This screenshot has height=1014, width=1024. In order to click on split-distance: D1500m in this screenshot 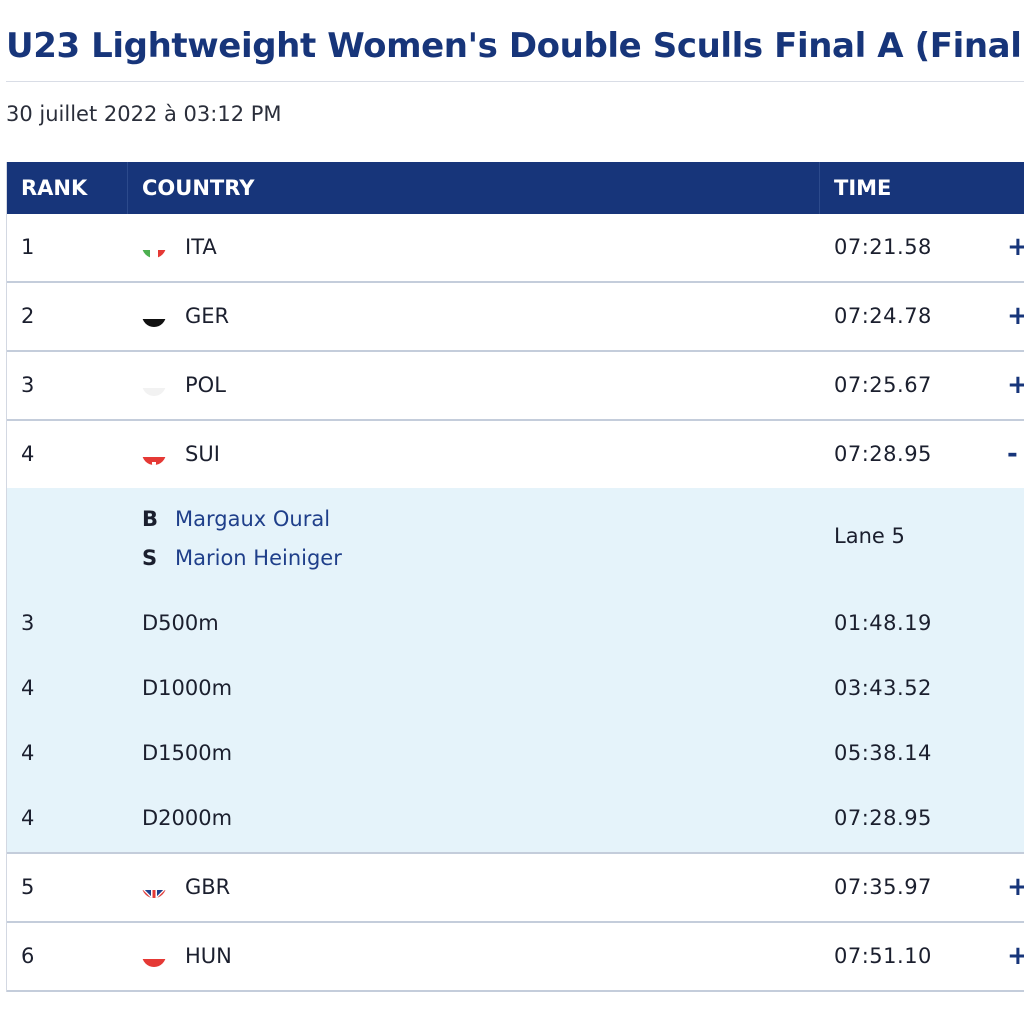, I will do `click(187, 753)`.